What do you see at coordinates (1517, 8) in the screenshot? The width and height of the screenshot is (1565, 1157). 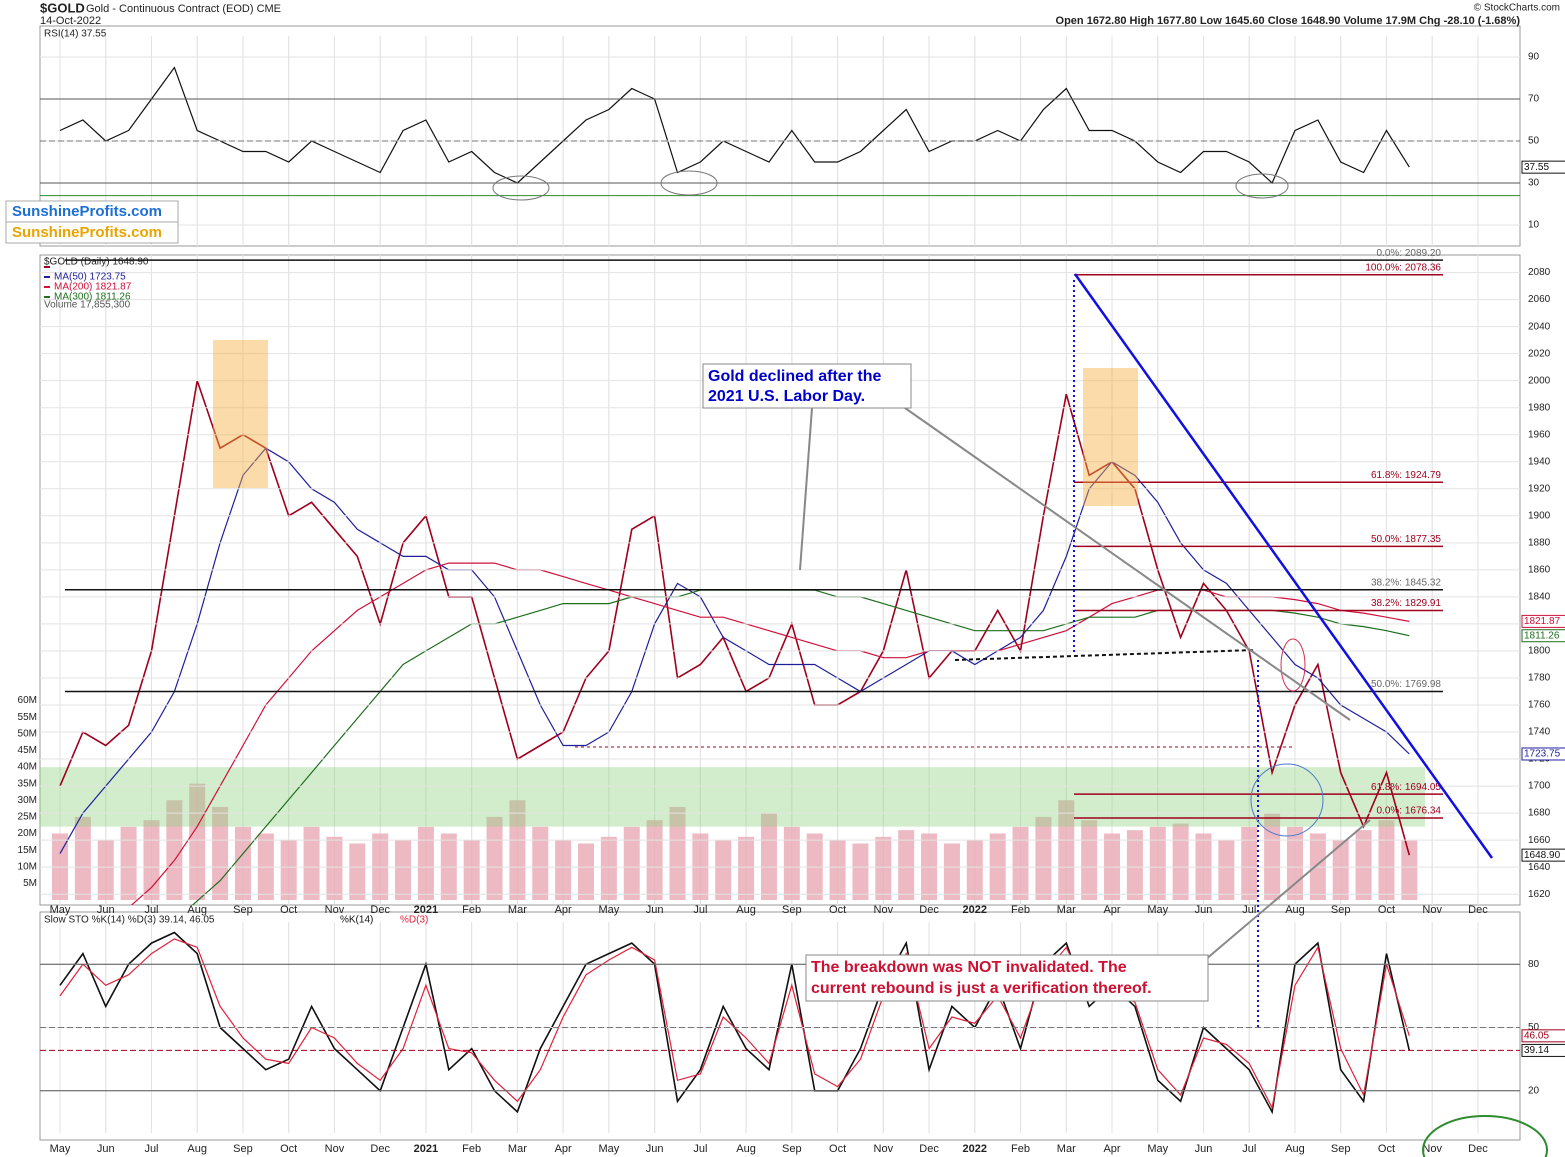 I see `source: © StockCharts.com` at bounding box center [1517, 8].